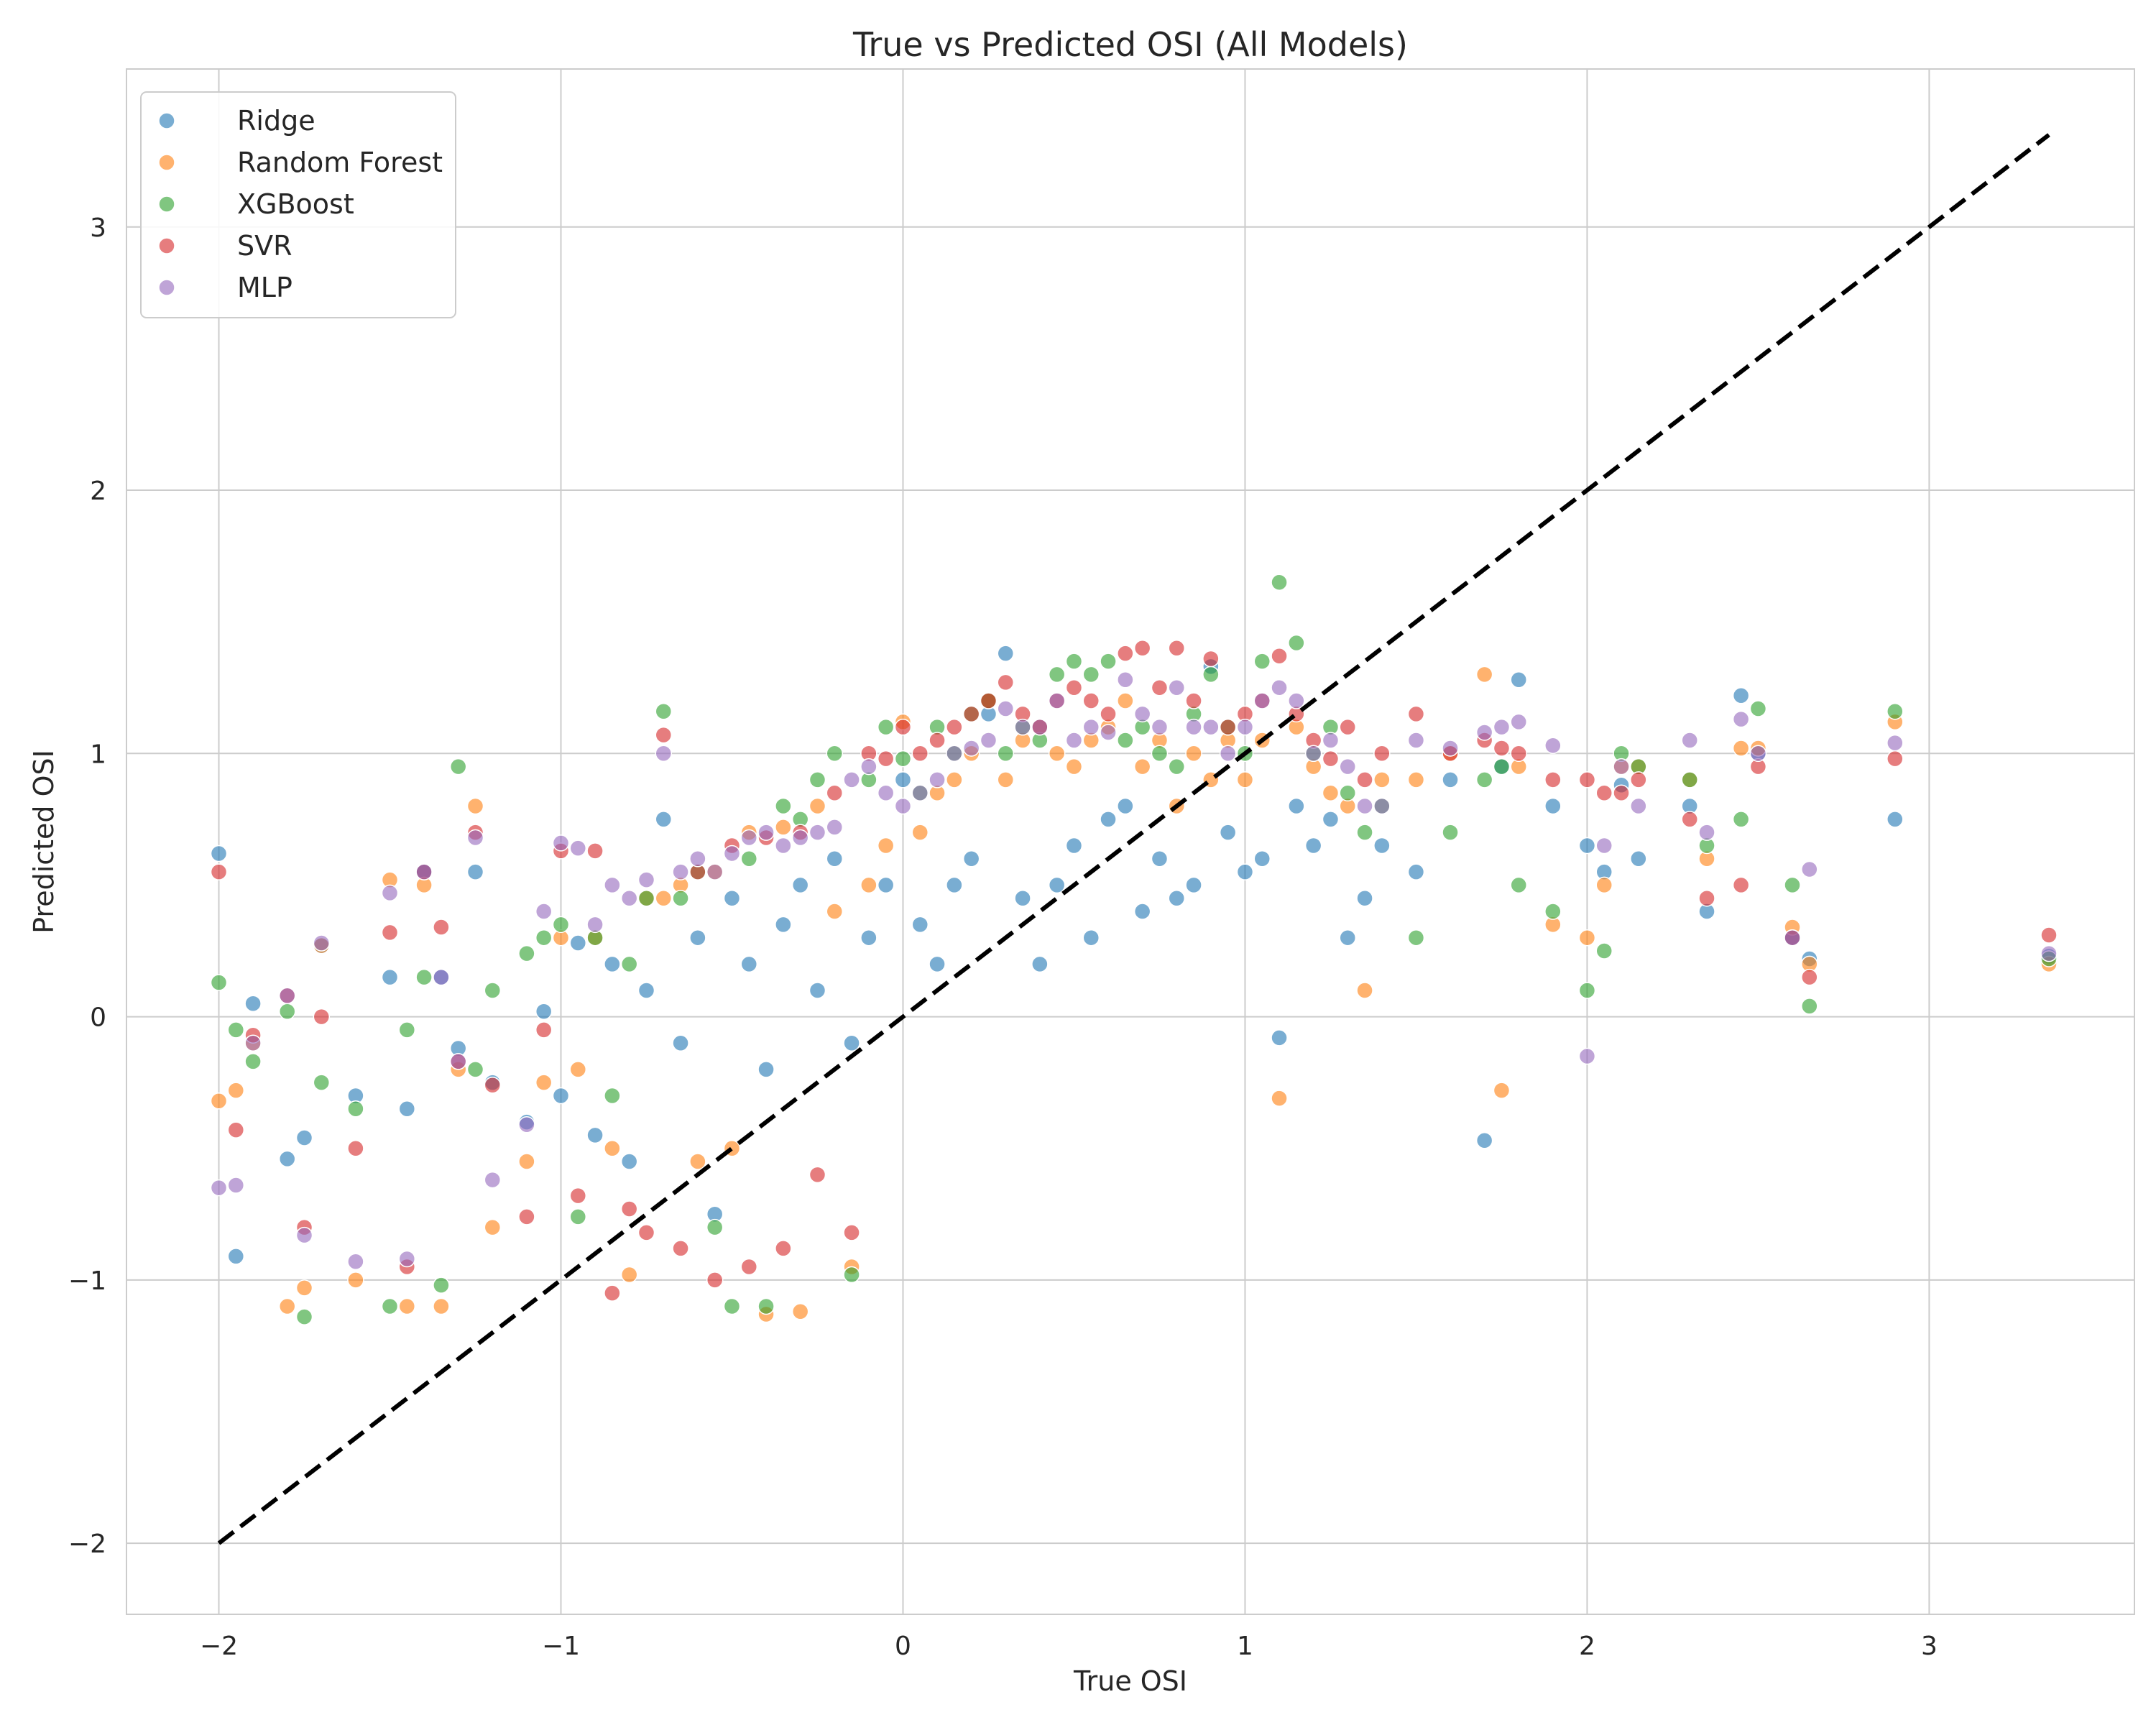 This screenshot has height=1725, width=2156. I want to click on y-tick-label: 2, so click(98, 491).